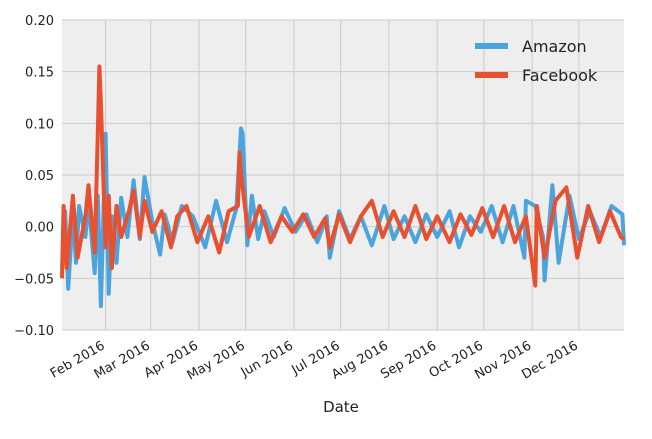 The height and width of the screenshot is (439, 652). Describe the element at coordinates (341, 407) in the screenshot. I see `x-axis-label: Date` at that location.